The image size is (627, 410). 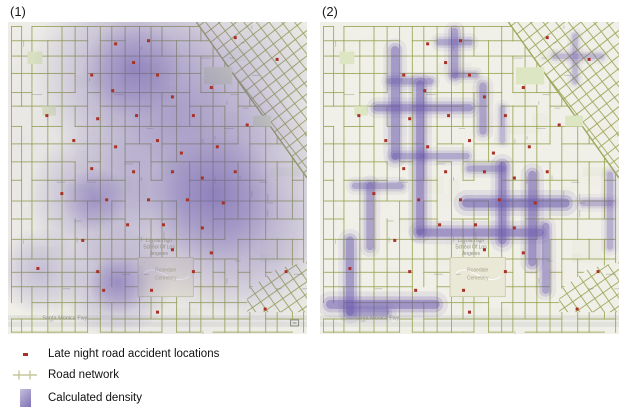 I want to click on legend-row-accidents: Late night road accident locations, so click(x=114, y=354).